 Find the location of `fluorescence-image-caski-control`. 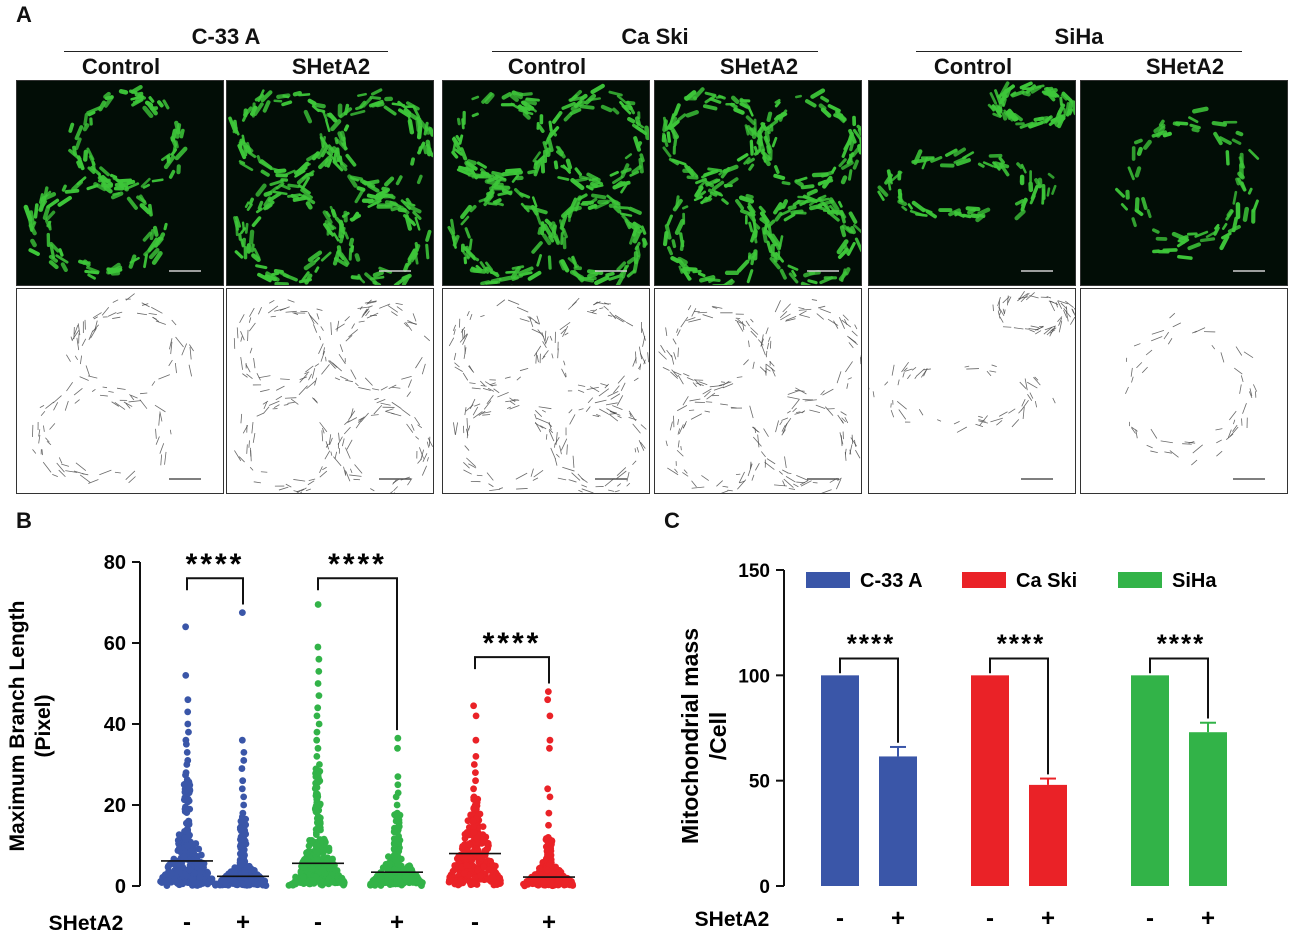

fluorescence-image-caski-control is located at coordinates (546, 183).